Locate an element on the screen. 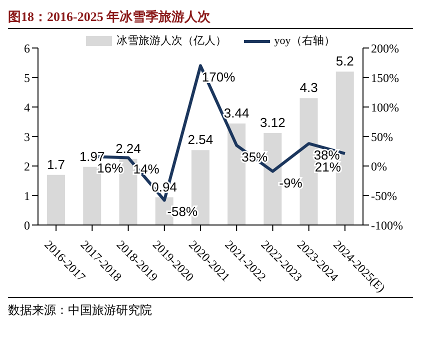 This screenshot has width=421, height=350. y2-tick-label: 0% is located at coordinates (379, 166).